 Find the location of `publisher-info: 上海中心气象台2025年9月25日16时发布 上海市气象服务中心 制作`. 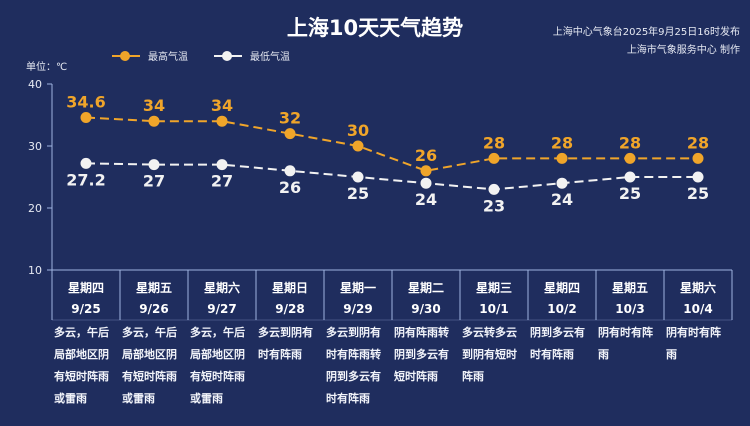

publisher-info: 上海中心气象台2025年9月25日16时发布 上海市气象服务中心 制作 is located at coordinates (646, 42).